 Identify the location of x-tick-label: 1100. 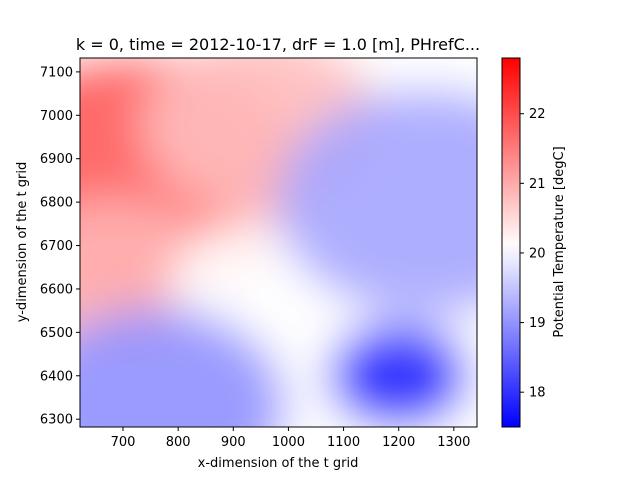
(343, 442).